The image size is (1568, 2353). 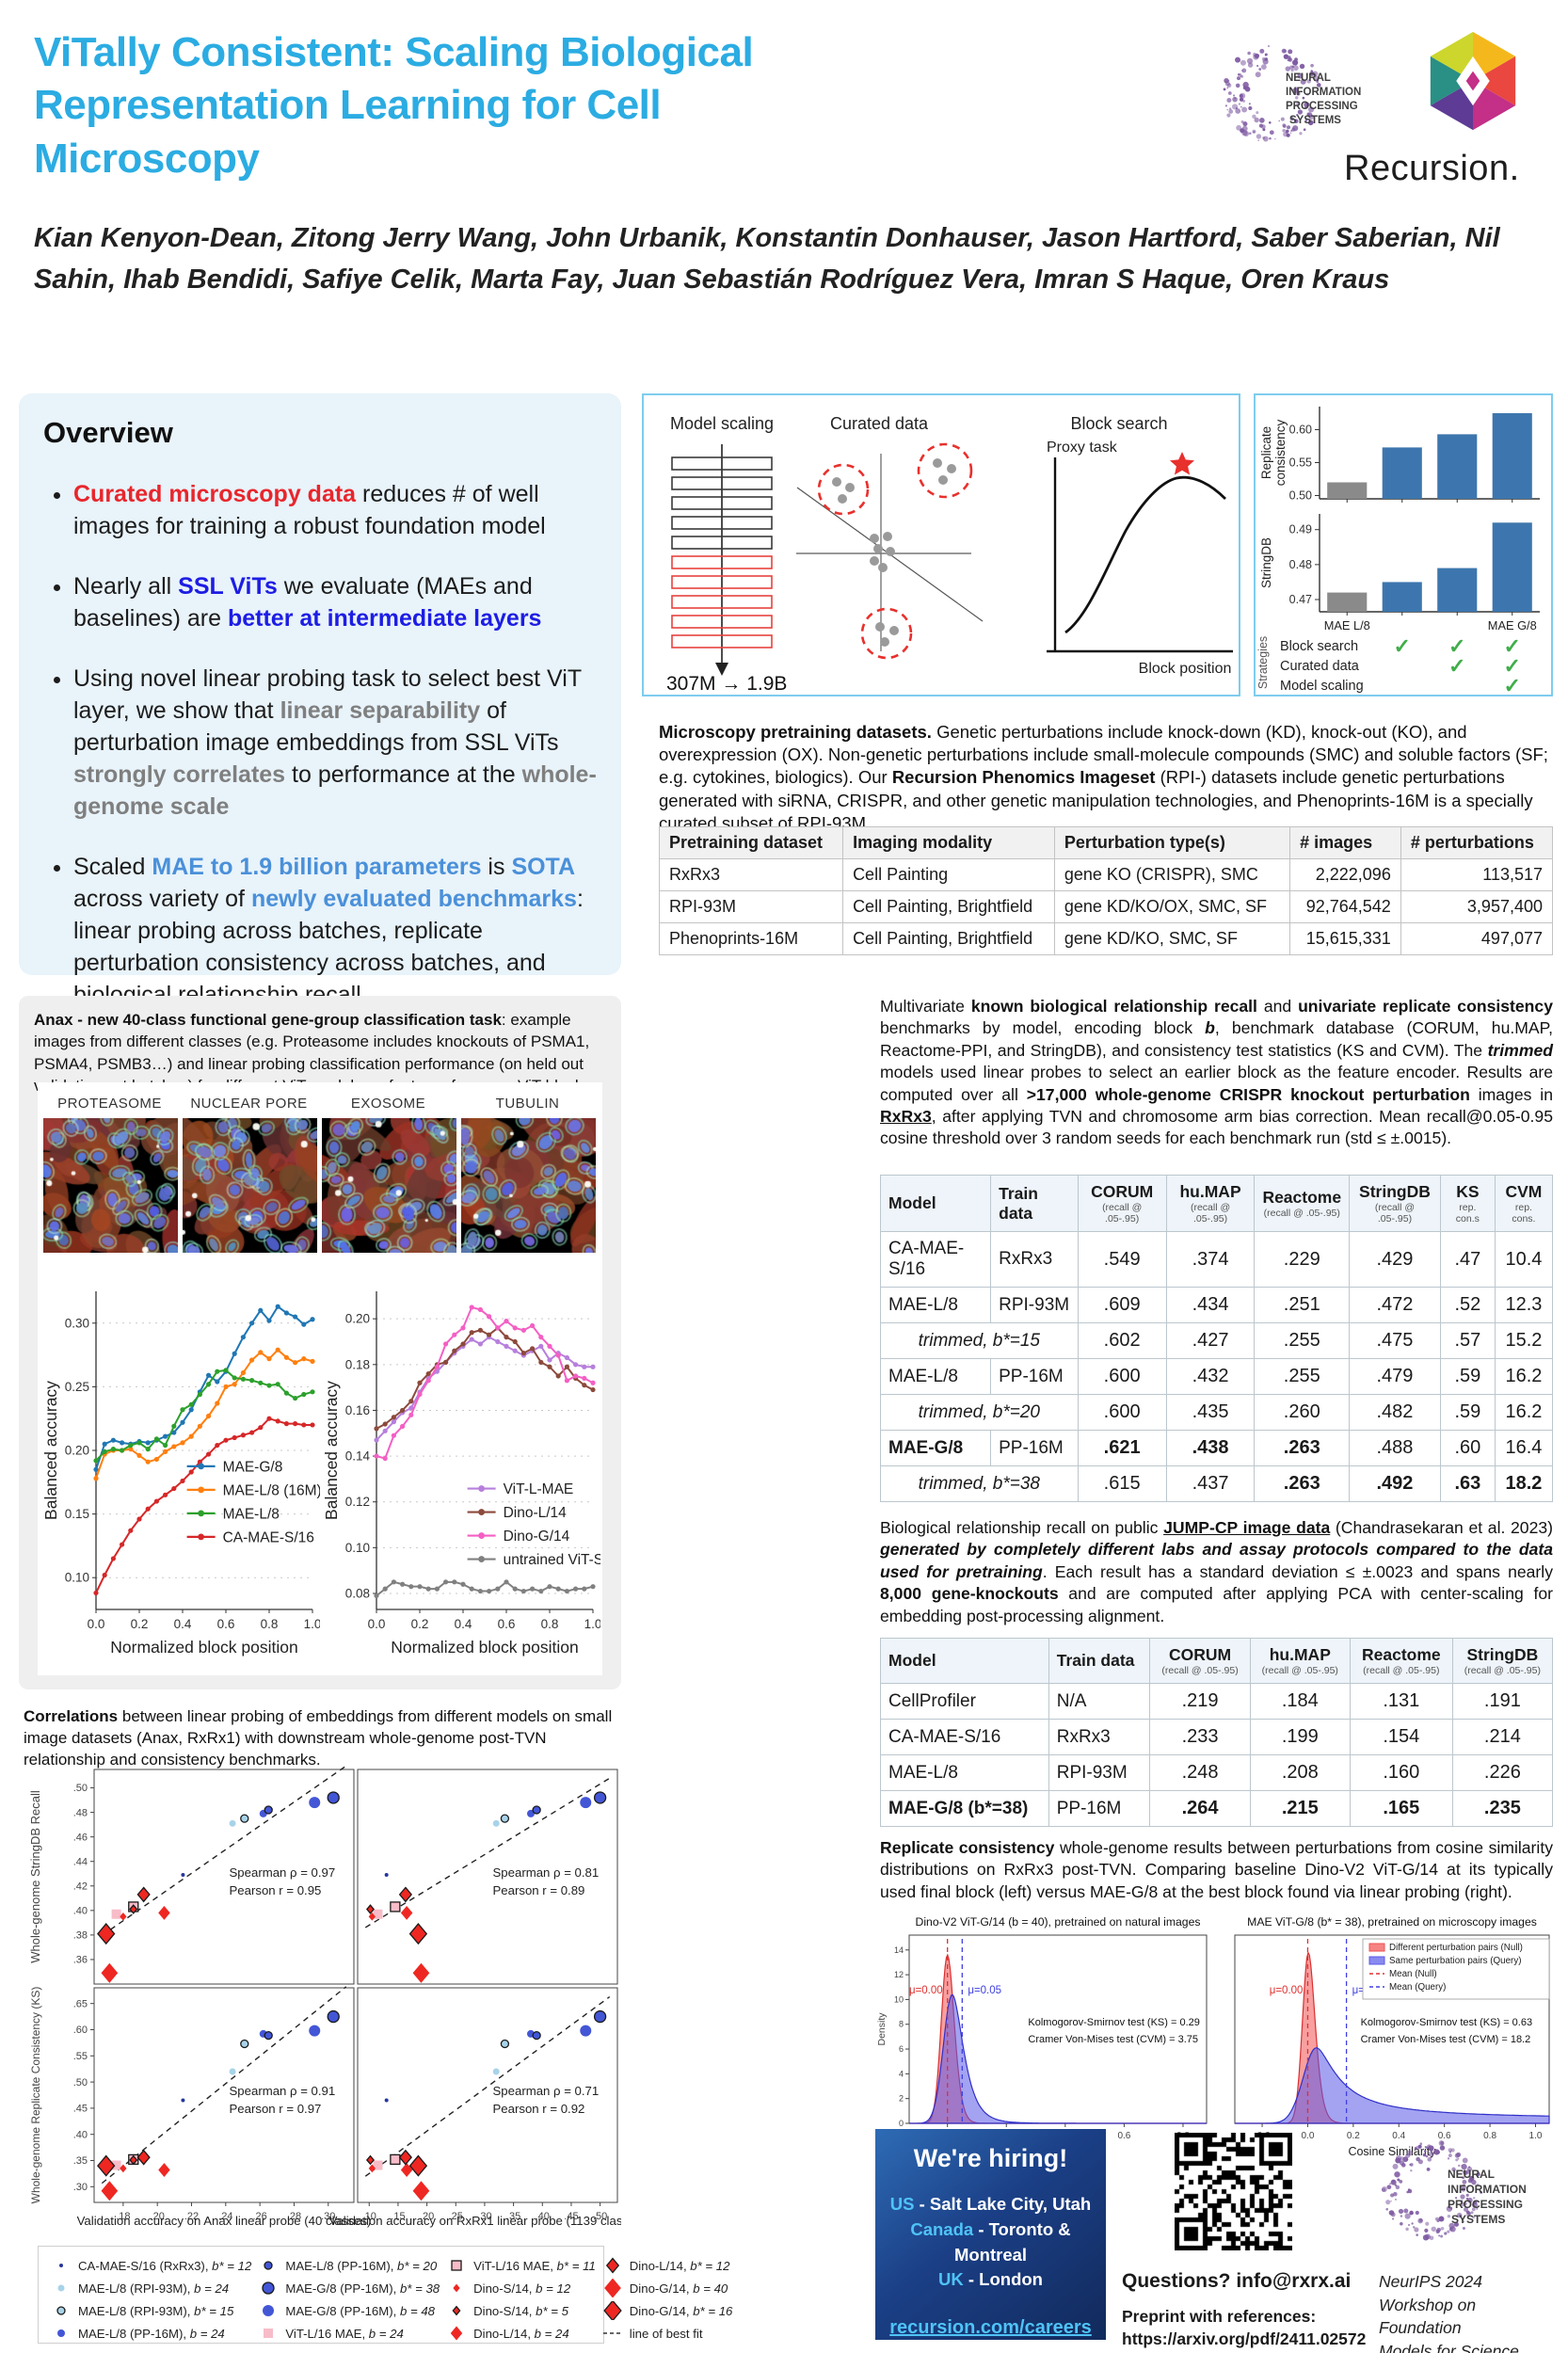 I want to click on svg-text: 0.20, so click(x=77, y=1451).